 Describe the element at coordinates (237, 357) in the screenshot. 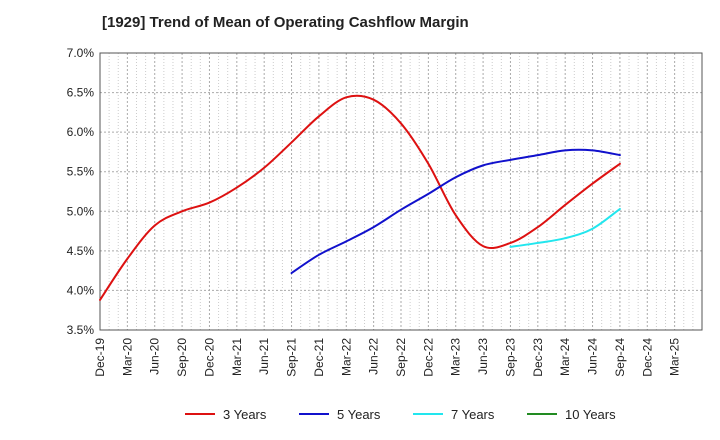

I see `x-tick-label: Mar-21` at that location.